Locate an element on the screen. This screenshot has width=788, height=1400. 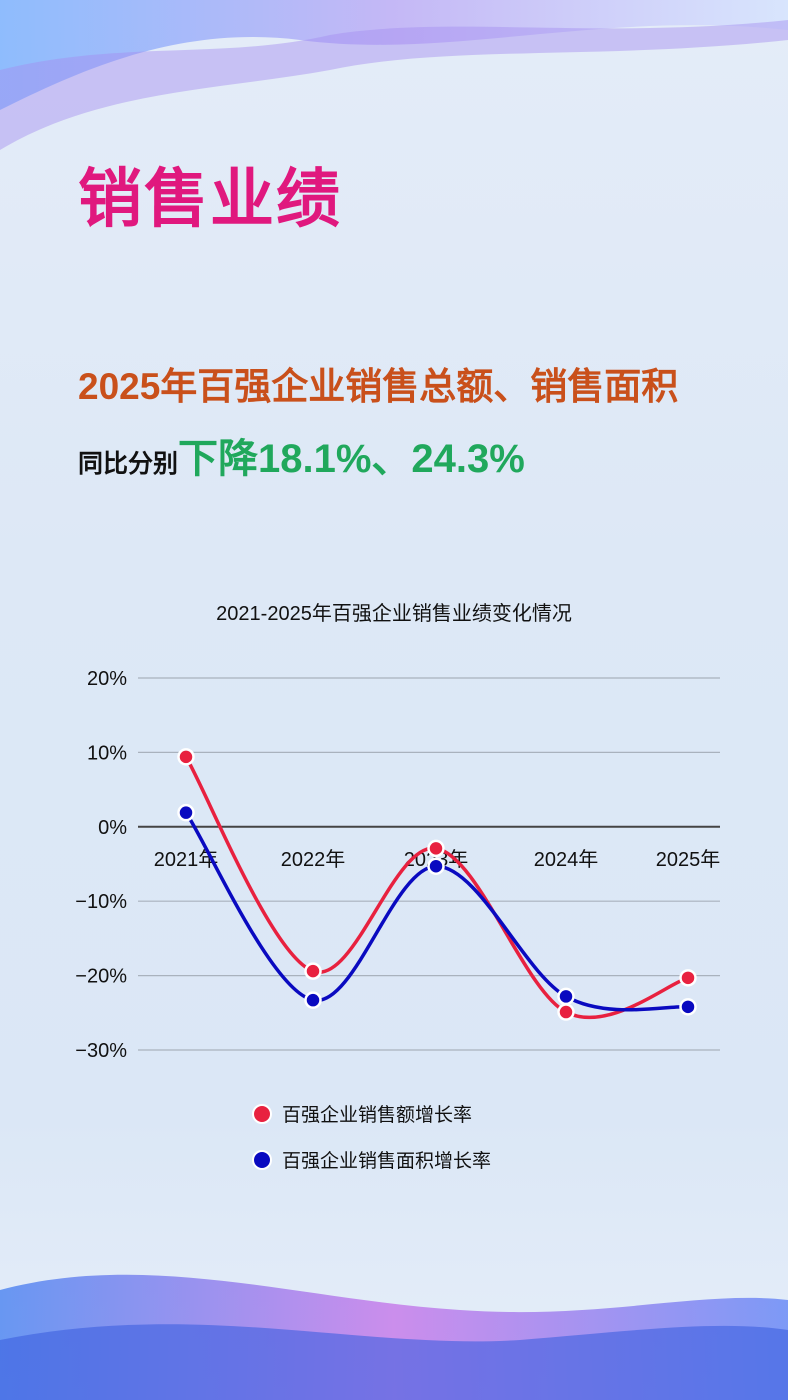
y-tick-label: 10% is located at coordinates (107, 753).